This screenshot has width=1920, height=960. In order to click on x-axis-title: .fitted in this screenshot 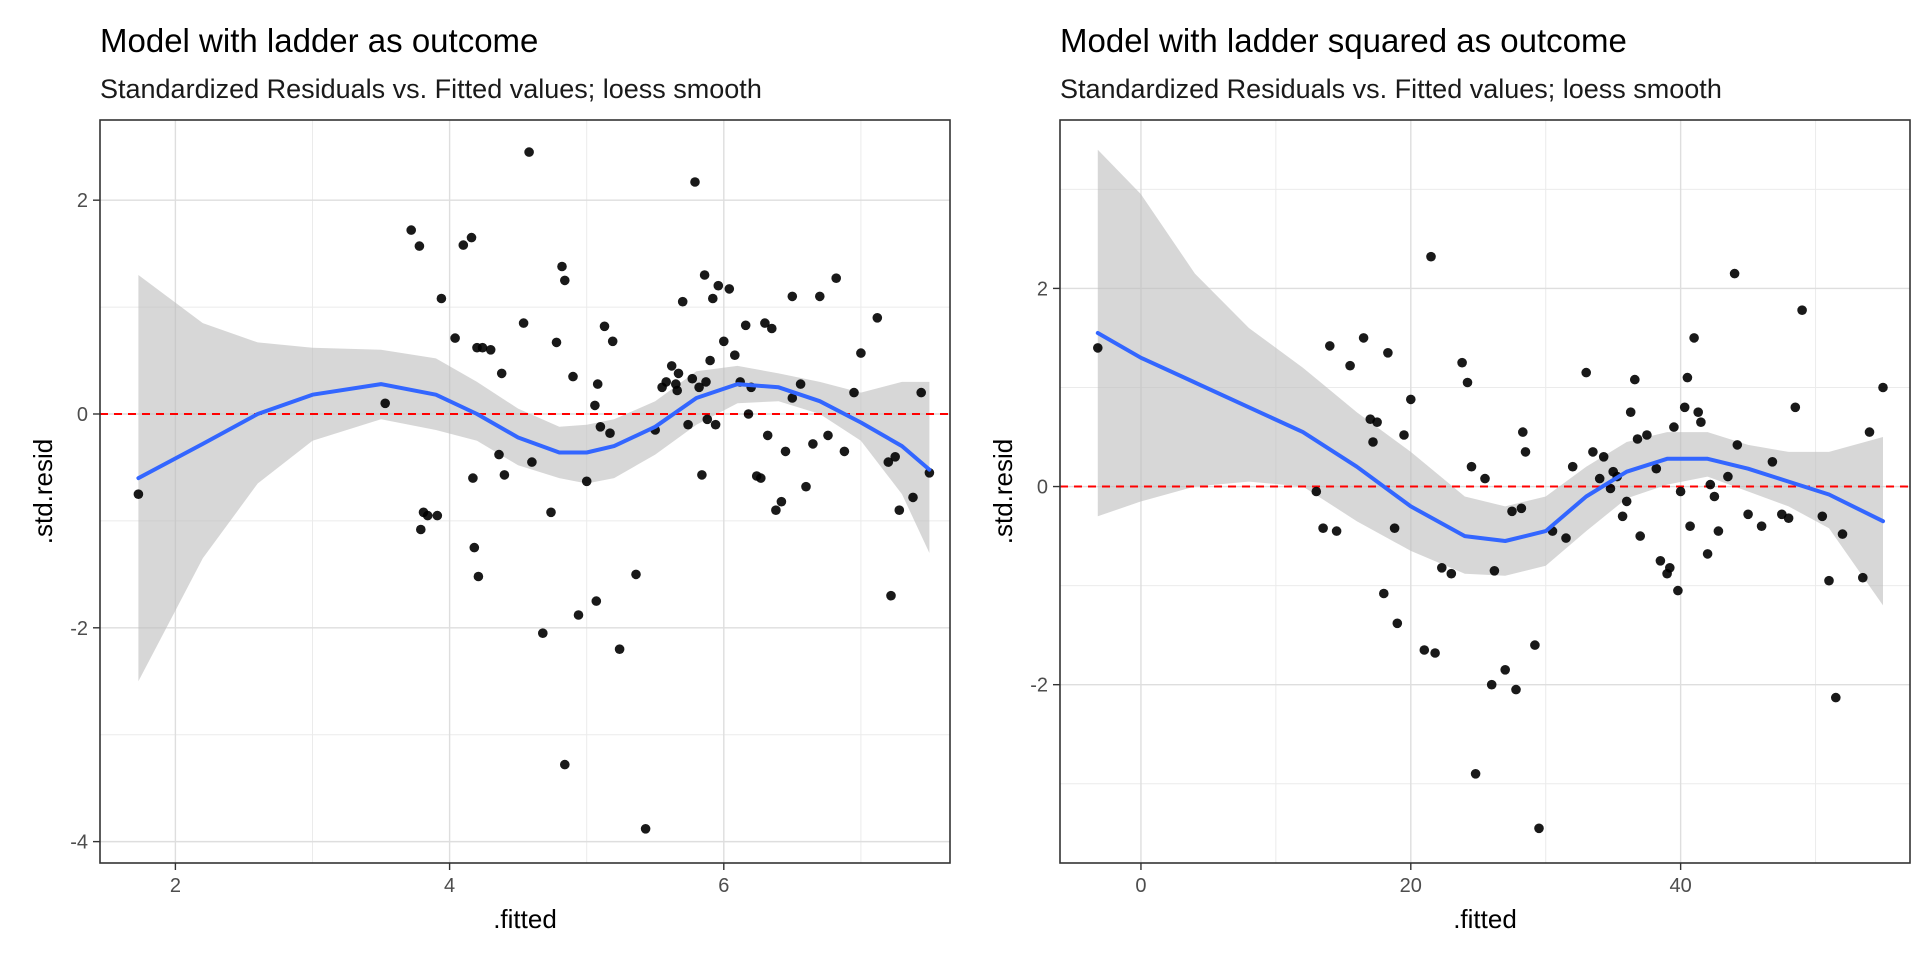, I will do `click(1485, 919)`.